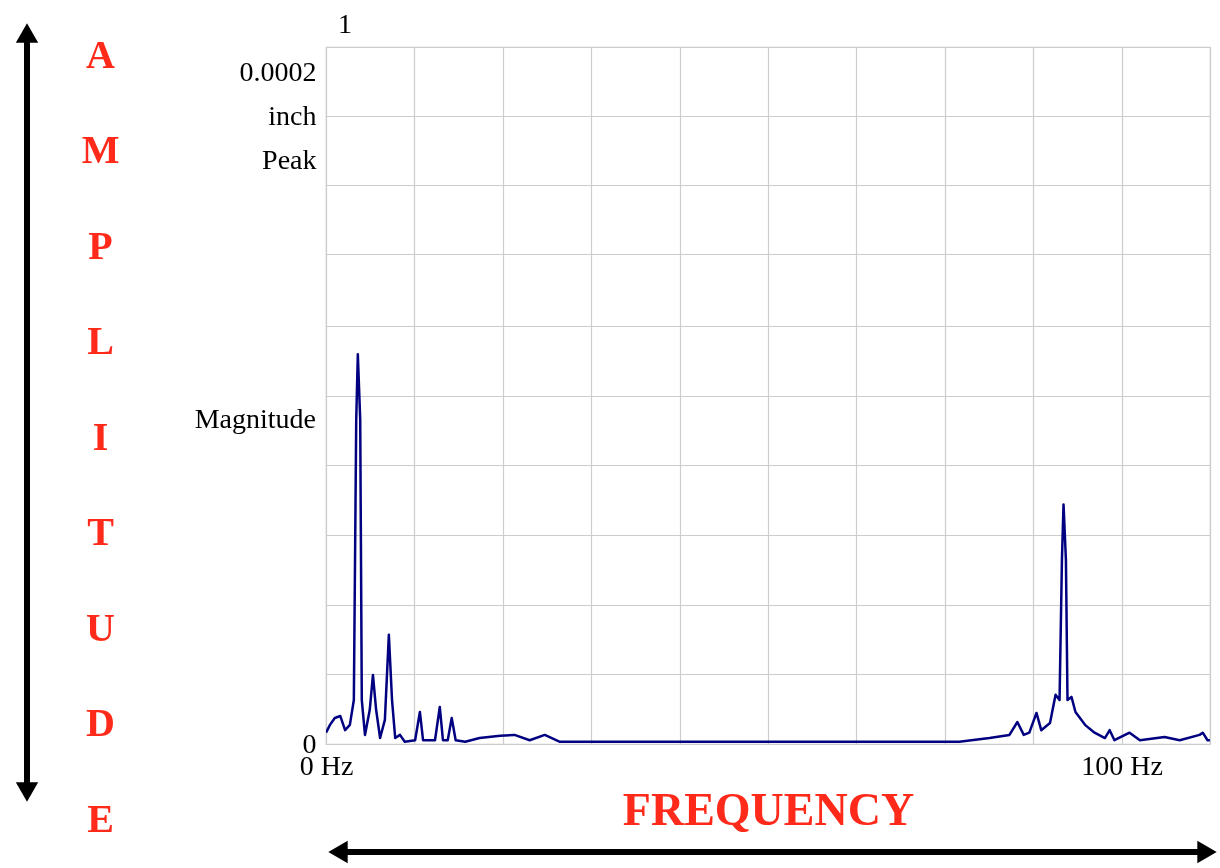 This screenshot has width=1220, height=868. What do you see at coordinates (278, 115) in the screenshot?
I see `y-tick-label: 0.0002 inch Peak` at bounding box center [278, 115].